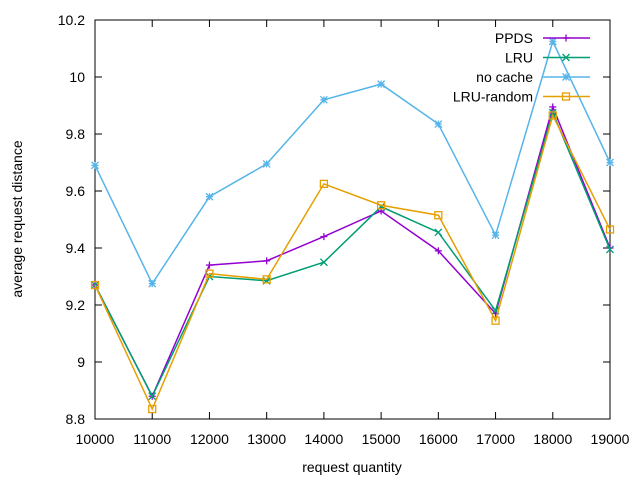 The width and height of the screenshot is (640, 480). I want to click on y-axis-title: average request distance, so click(17, 218).